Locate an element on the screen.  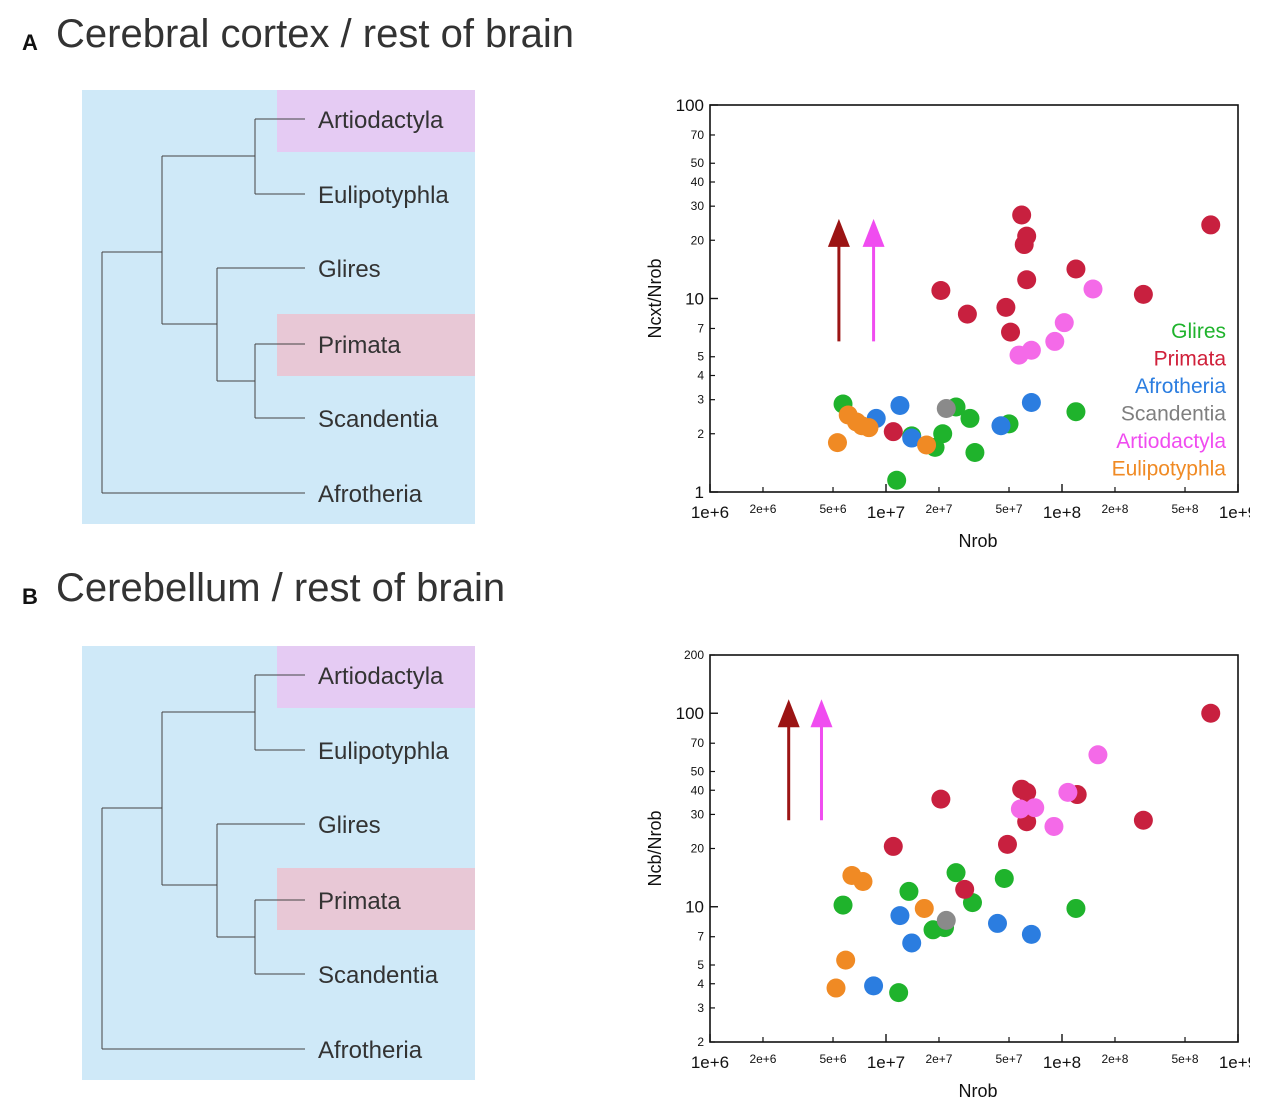
legend-entry: Artiodactyla is located at coordinates (1171, 441).